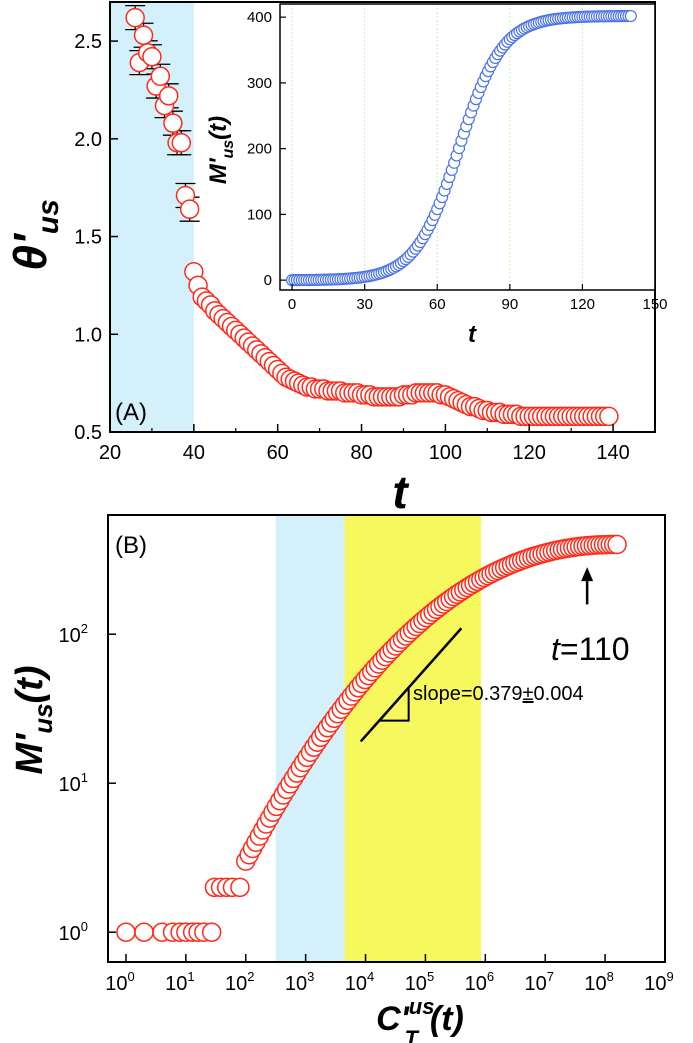 Image resolution: width=693 pixels, height=1043 pixels. What do you see at coordinates (179, 982) in the screenshot?
I see `panel-b-xtick-label: 10¹` at bounding box center [179, 982].